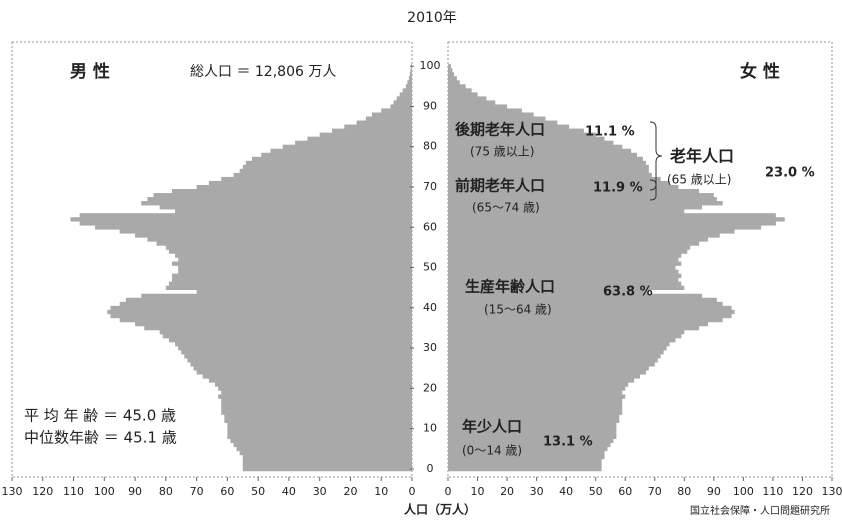 The width and height of the screenshot is (842, 523). What do you see at coordinates (12, 491) in the screenshot?
I see `x-tick-label: 130` at bounding box center [12, 491].